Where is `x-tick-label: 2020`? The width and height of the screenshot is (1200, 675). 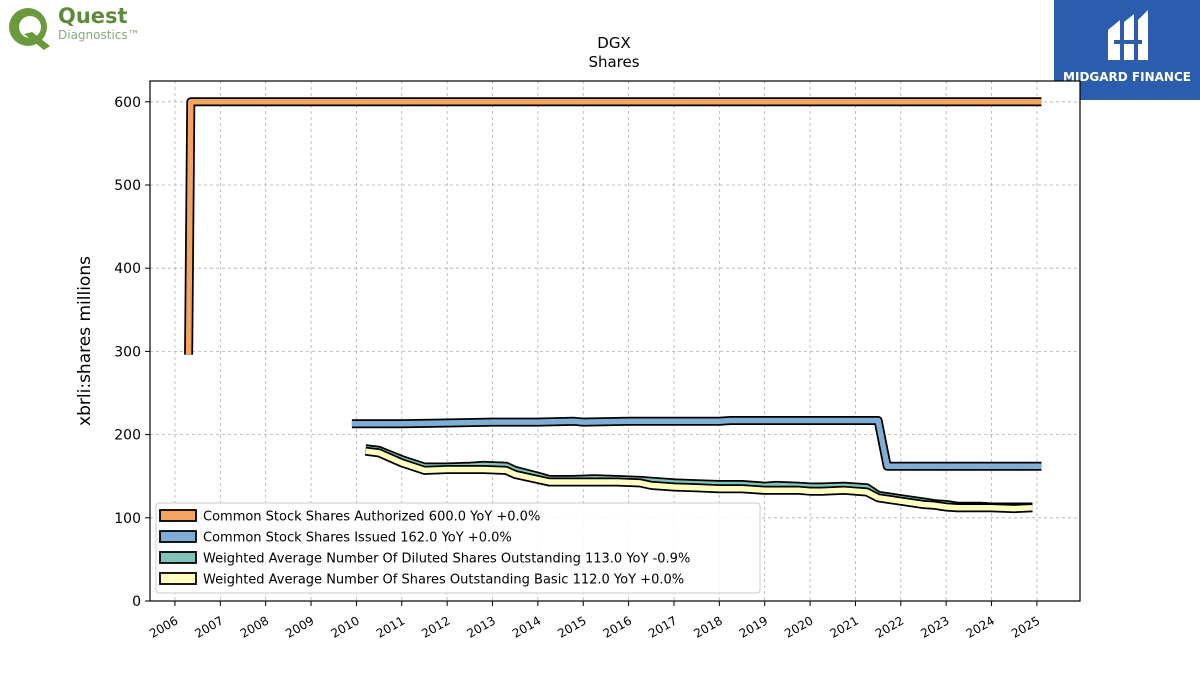
x-tick-label: 2020 is located at coordinates (798, 626).